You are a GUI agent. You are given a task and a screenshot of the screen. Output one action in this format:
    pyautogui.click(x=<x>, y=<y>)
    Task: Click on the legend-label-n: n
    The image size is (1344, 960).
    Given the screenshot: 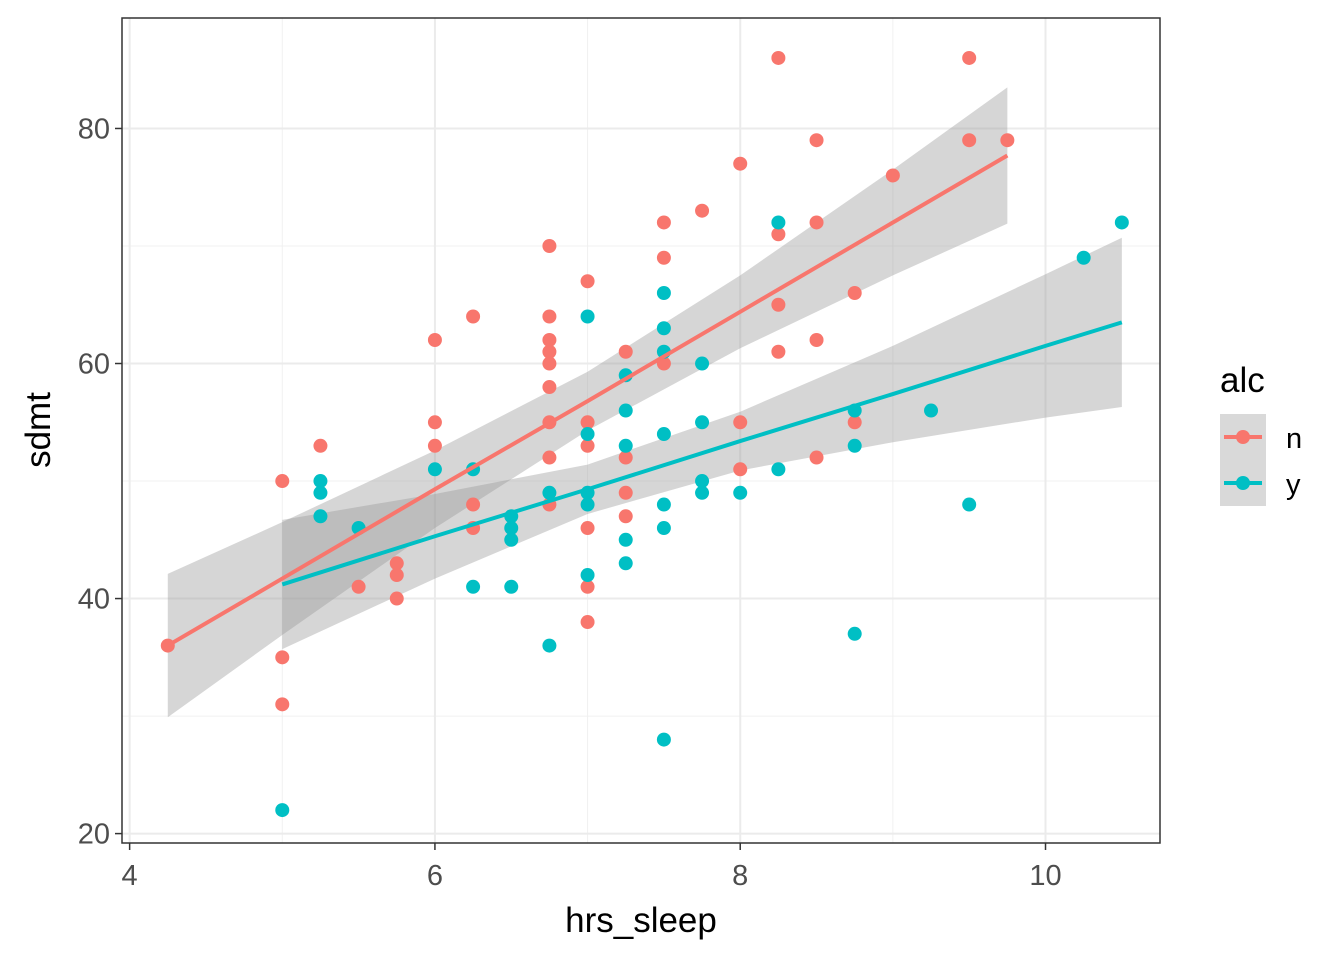 What is the action you would take?
    pyautogui.click(x=1294, y=439)
    